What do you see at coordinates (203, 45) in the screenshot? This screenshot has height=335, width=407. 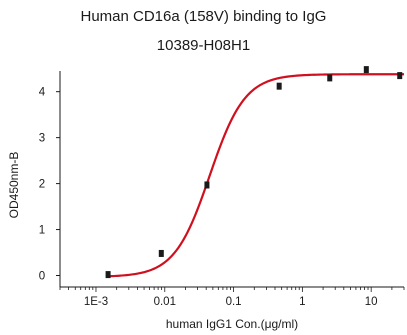 I see `chart-subtitle: 10389-H08H1` at bounding box center [203, 45].